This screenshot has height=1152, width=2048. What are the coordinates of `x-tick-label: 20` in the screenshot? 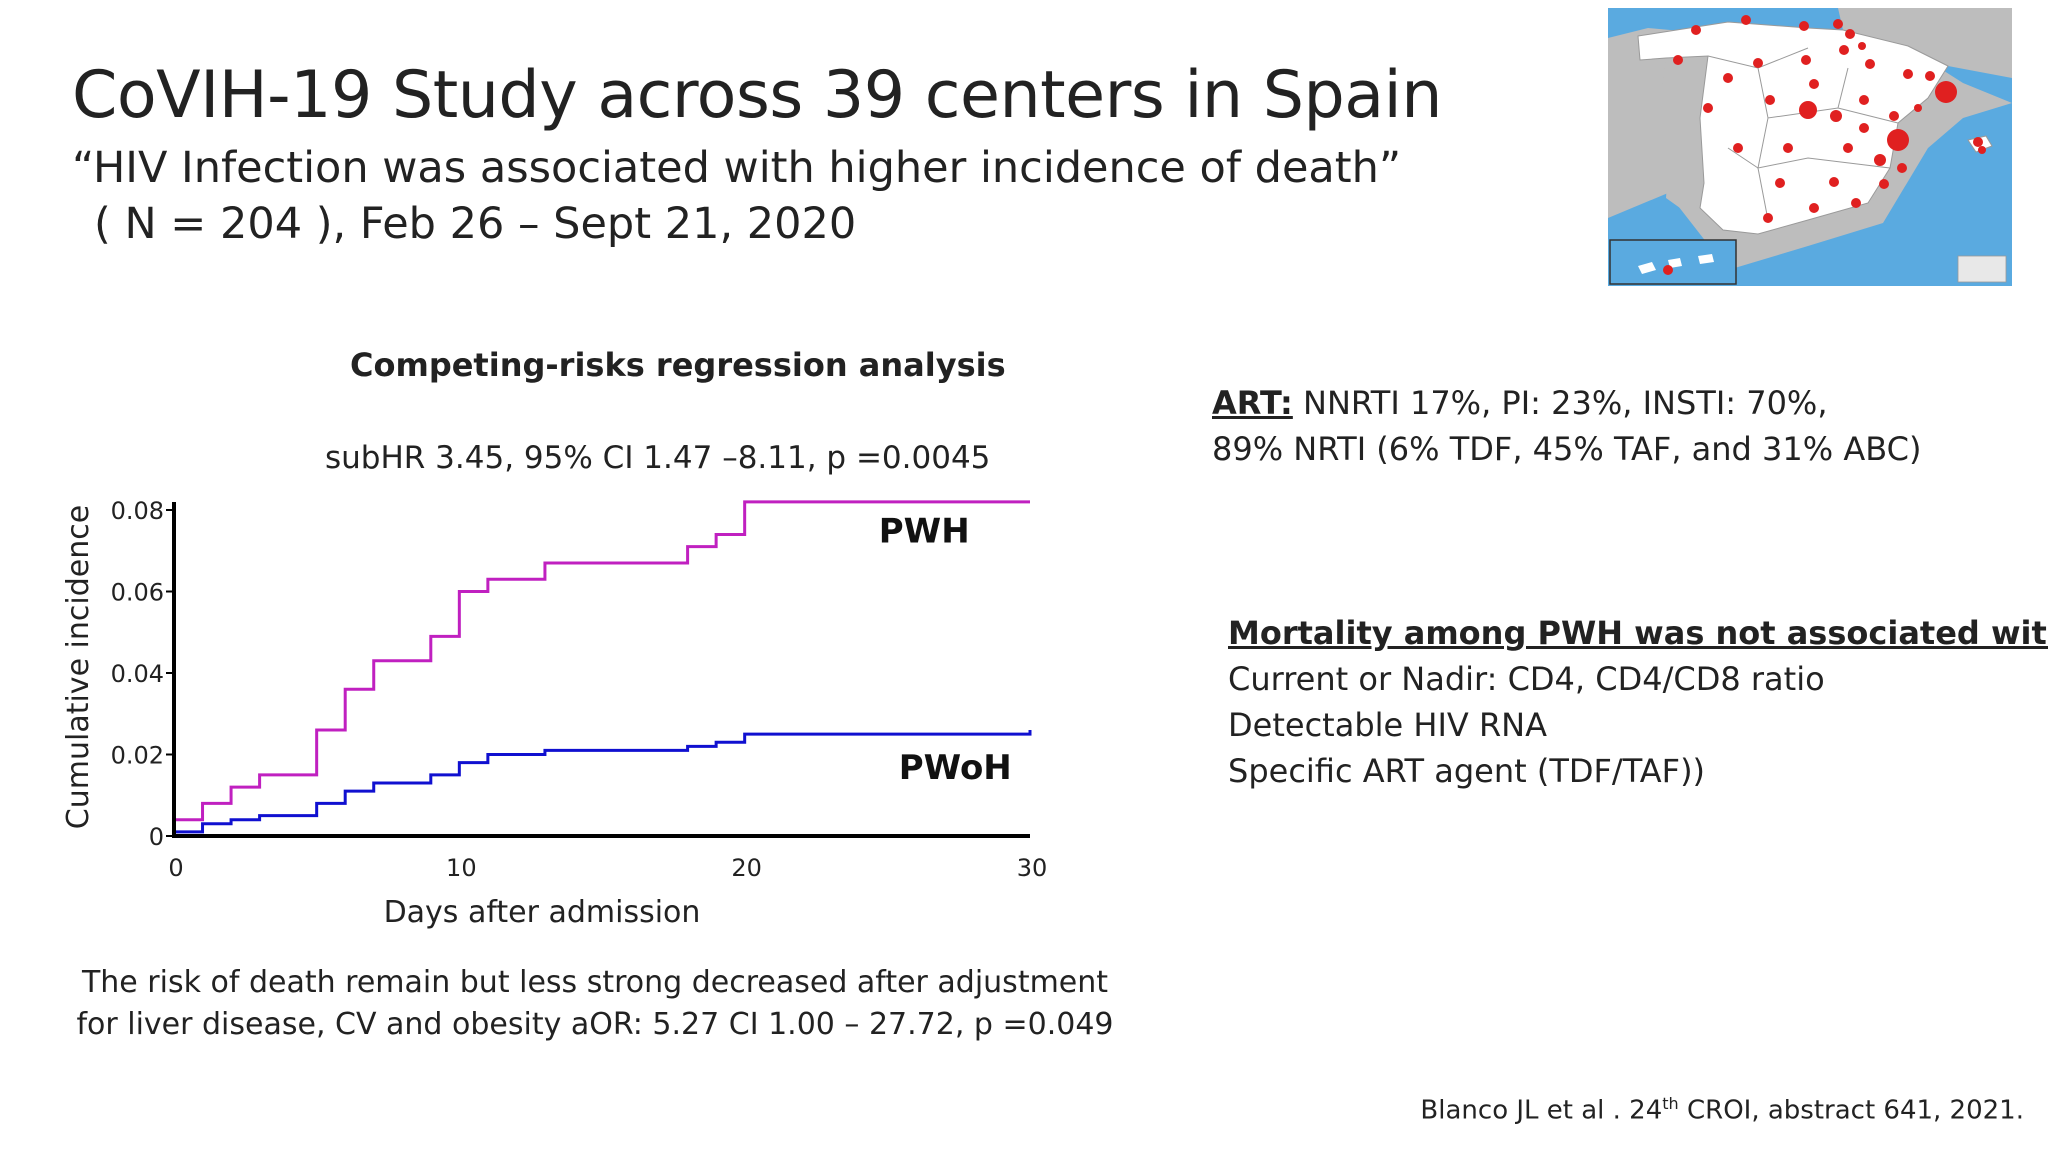 It's located at (746, 868).